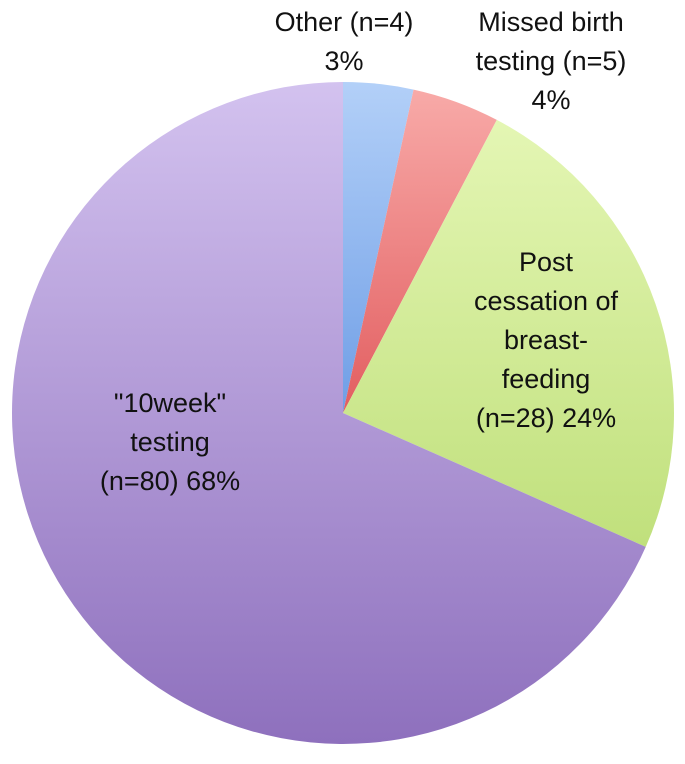  I want to click on slice-label-10week-testing: "10week" testing (n=80) 68%, so click(170, 442).